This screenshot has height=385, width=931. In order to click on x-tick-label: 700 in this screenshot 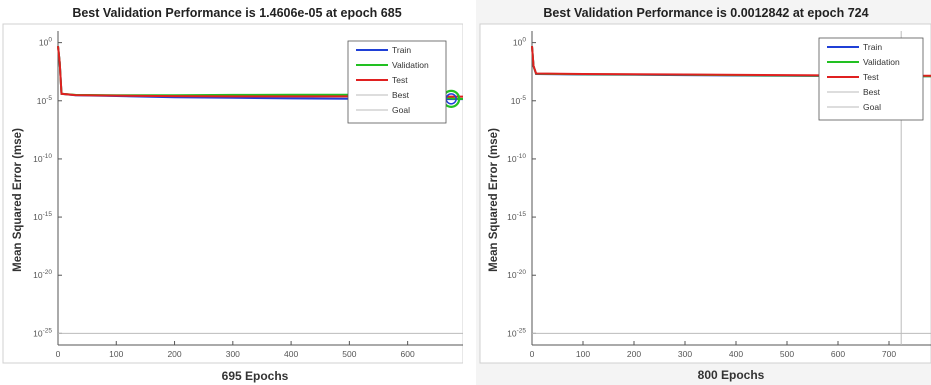, I will do `click(889, 354)`.